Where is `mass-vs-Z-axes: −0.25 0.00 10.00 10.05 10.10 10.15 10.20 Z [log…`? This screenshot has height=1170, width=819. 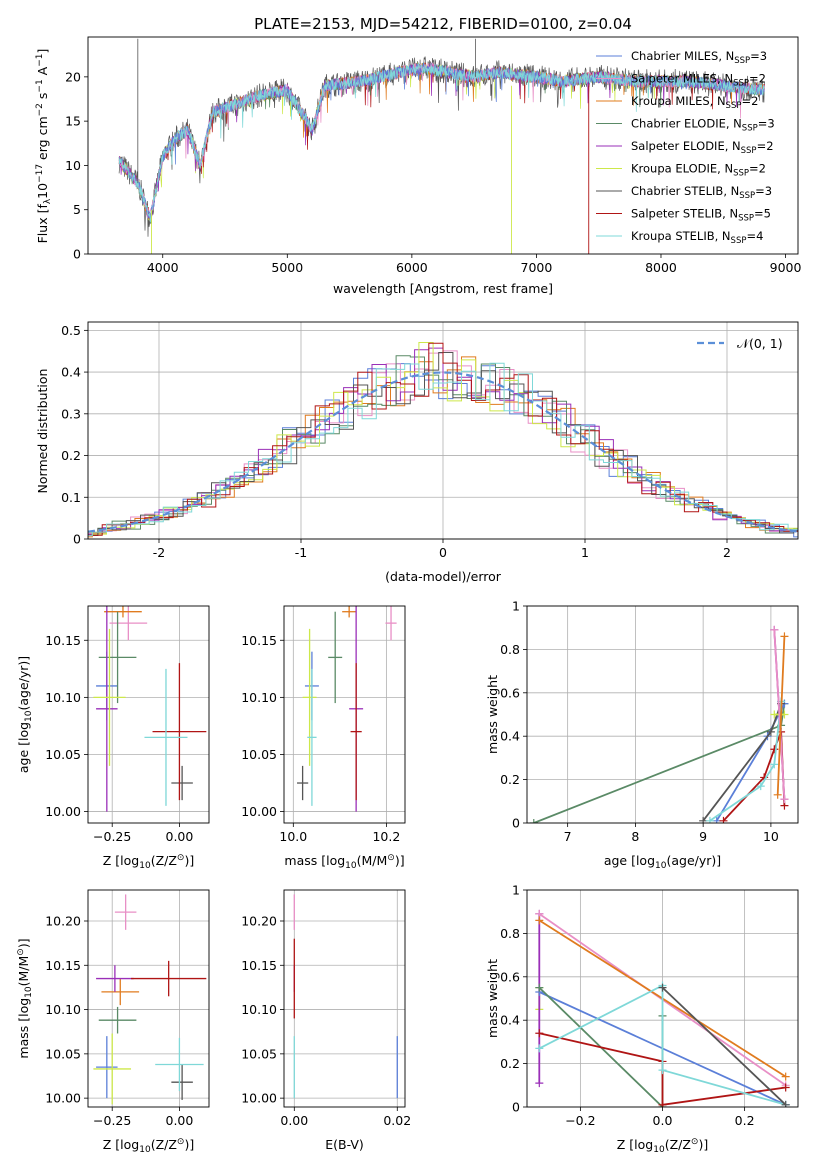 mass-vs-Z-axes: −0.25 0.00 10.00 10.05 10.10 10.15 10.20 Z [log… is located at coordinates (113, 1022).